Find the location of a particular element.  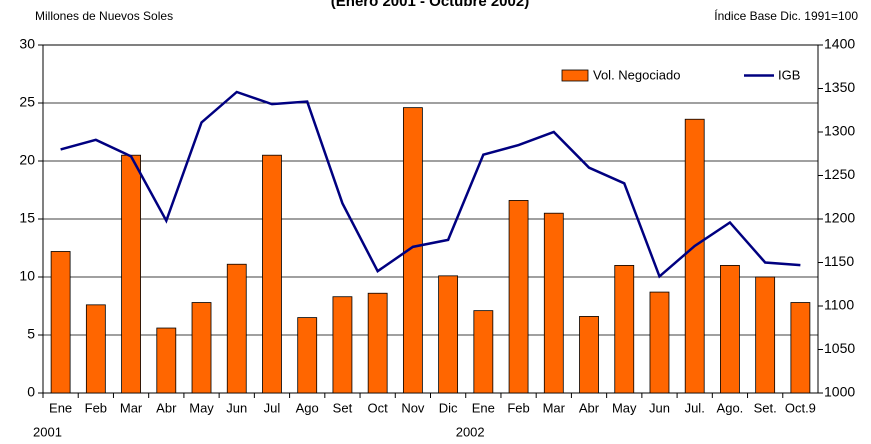

legend-swatch is located at coordinates (575, 75).